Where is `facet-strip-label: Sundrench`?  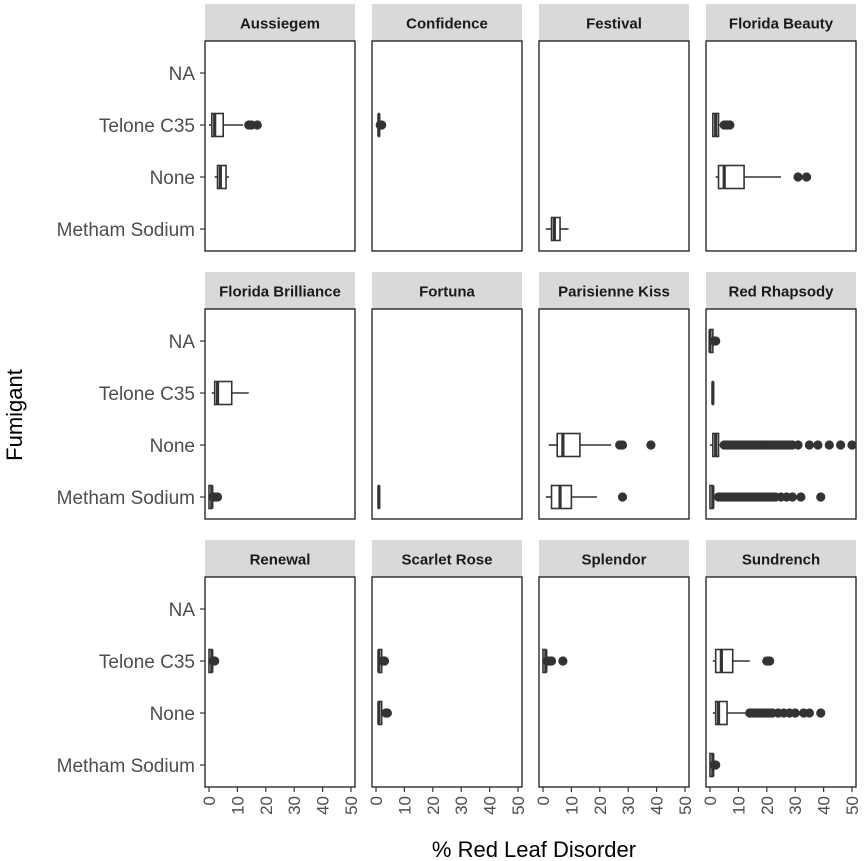 facet-strip-label: Sundrench is located at coordinates (781, 560).